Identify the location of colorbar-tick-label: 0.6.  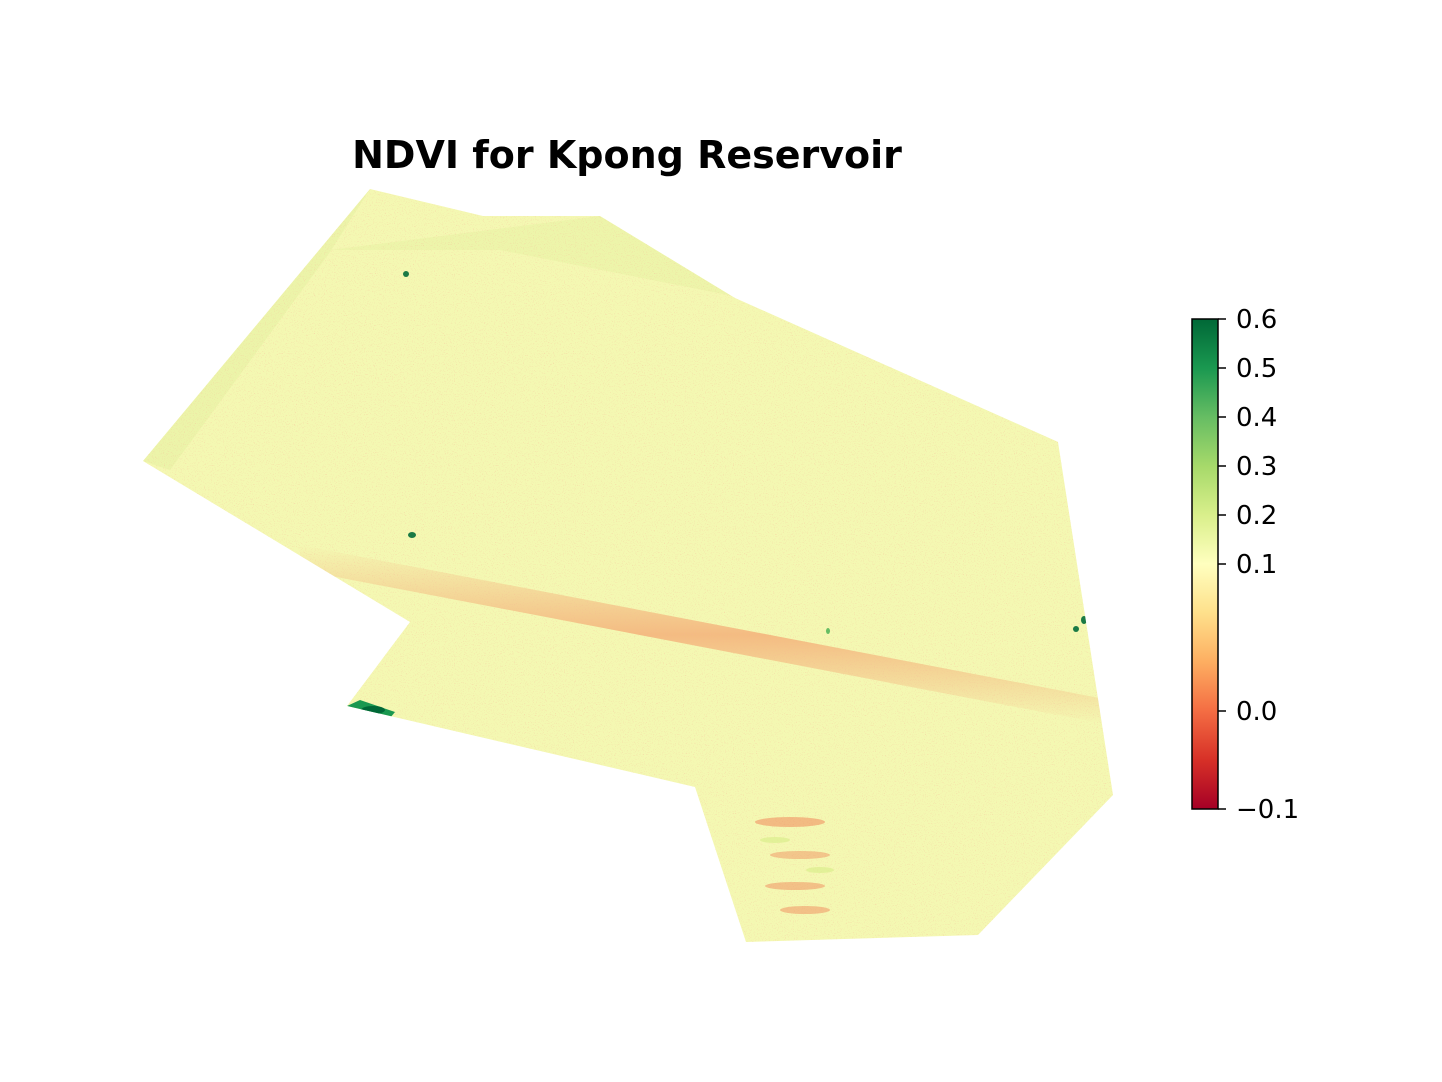
(1256, 320).